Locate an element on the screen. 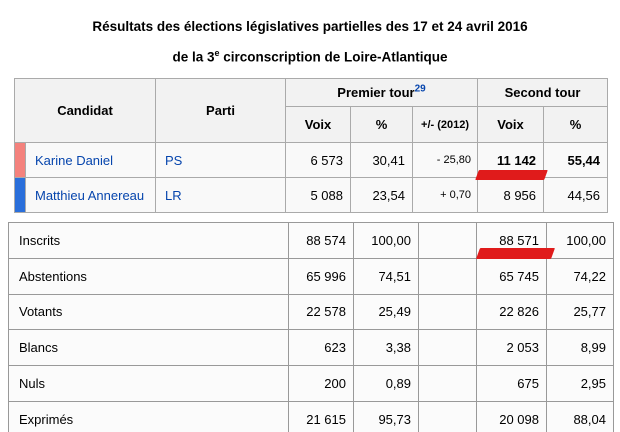  t1-pct-value: 25,49 is located at coordinates (386, 312).